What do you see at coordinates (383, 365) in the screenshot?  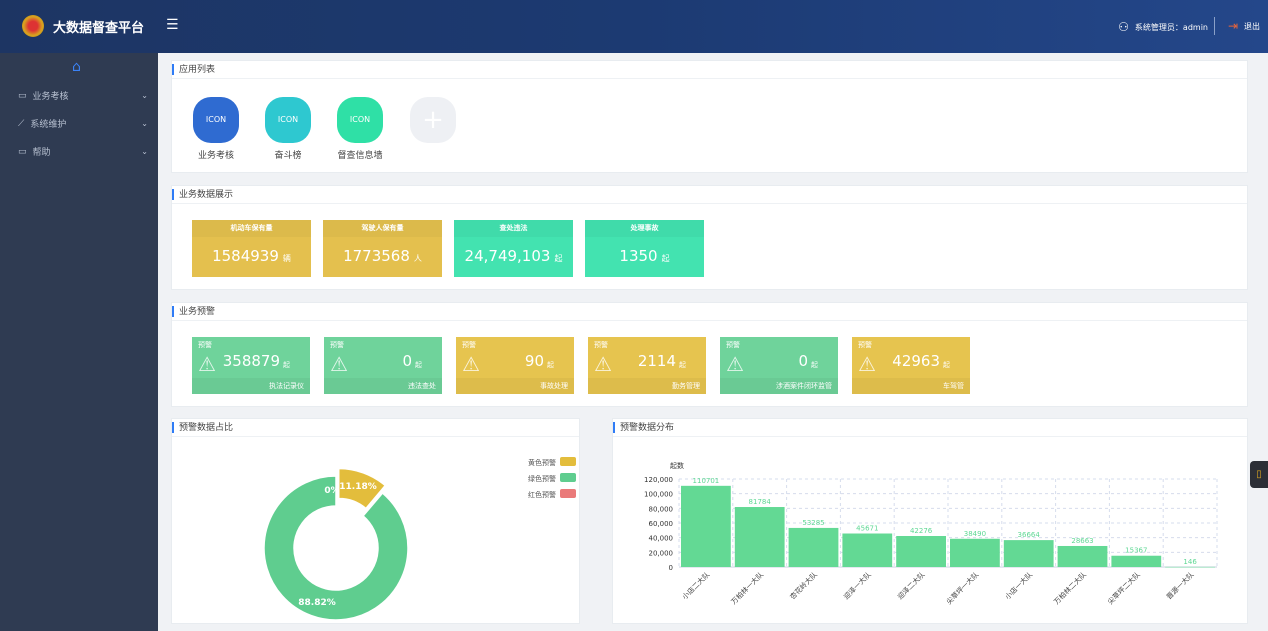 I see `warning-card: 预警 ⚠ 0 起违法查处` at bounding box center [383, 365].